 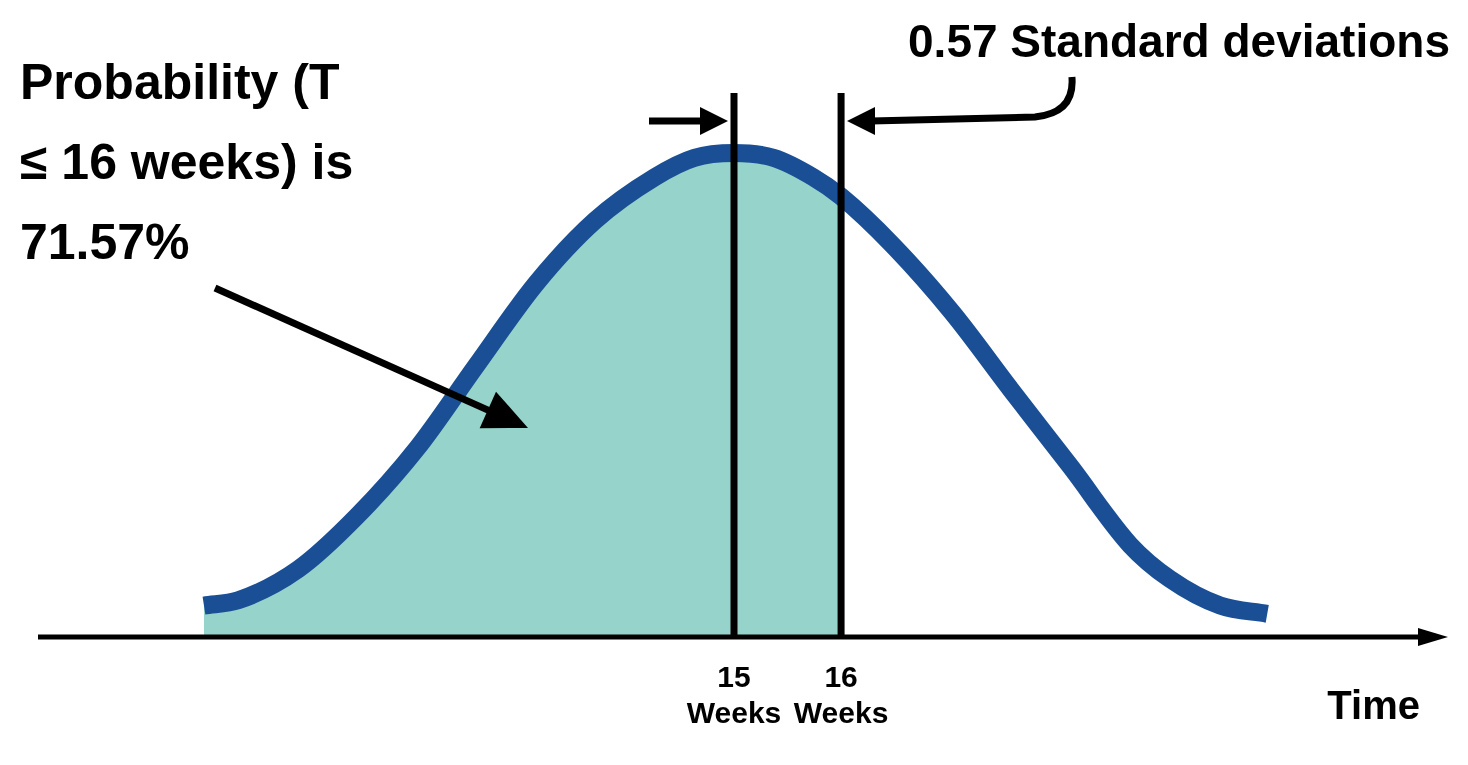 I want to click on x-tick-label: 15 Weeks, so click(x=734, y=695).